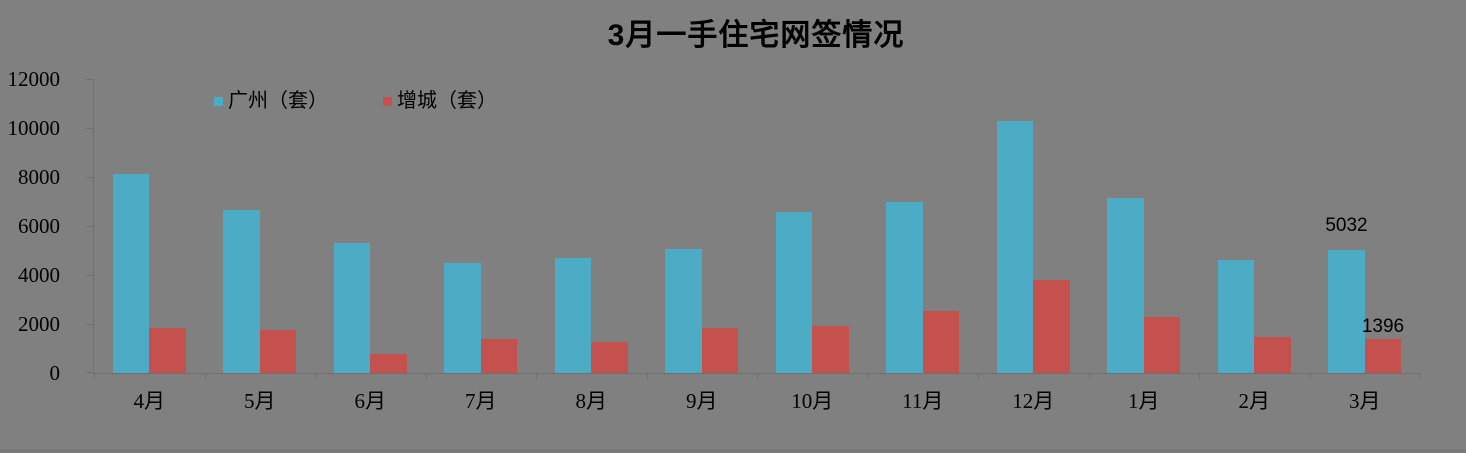 The width and height of the screenshot is (1466, 453). Describe the element at coordinates (260, 401) in the screenshot. I see `x-axis-label: 5月` at that location.